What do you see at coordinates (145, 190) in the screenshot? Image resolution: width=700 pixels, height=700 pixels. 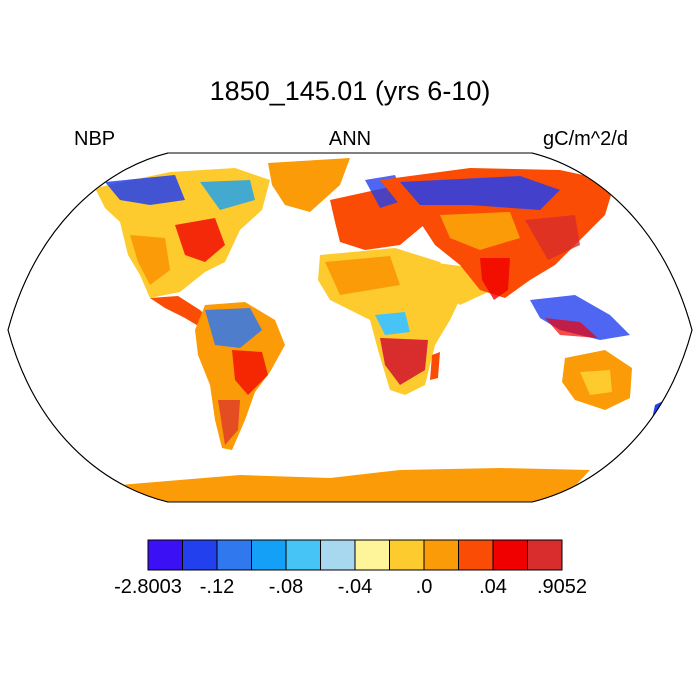 I see `north-america-north-patch` at bounding box center [145, 190].